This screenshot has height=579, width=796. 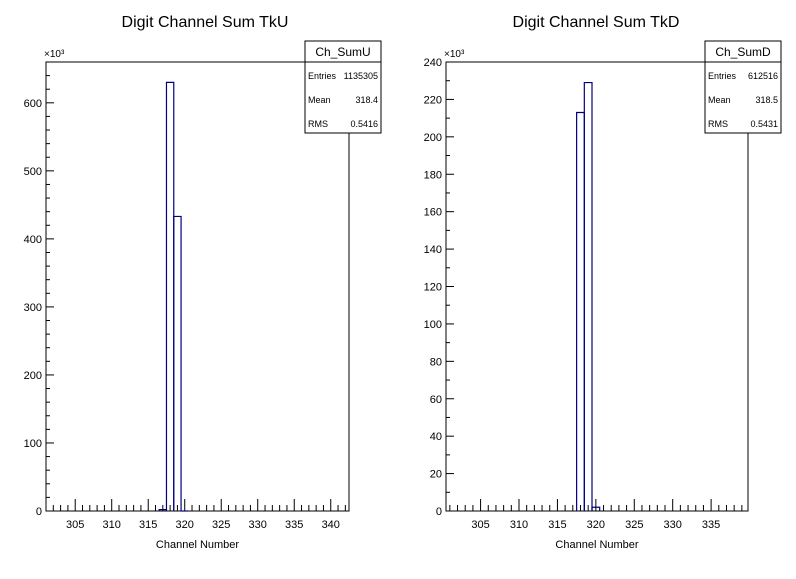 I want to click on y-tick-label: 120, so click(x=433, y=288).